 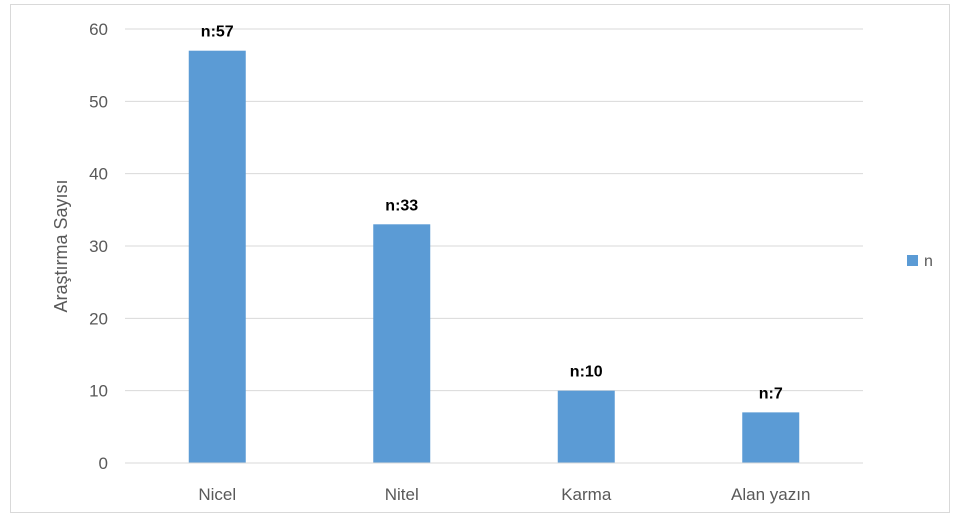 What do you see at coordinates (504, 494) in the screenshot?
I see `x-axis-ticks: Nicel Nitel Karma Alan yazın` at bounding box center [504, 494].